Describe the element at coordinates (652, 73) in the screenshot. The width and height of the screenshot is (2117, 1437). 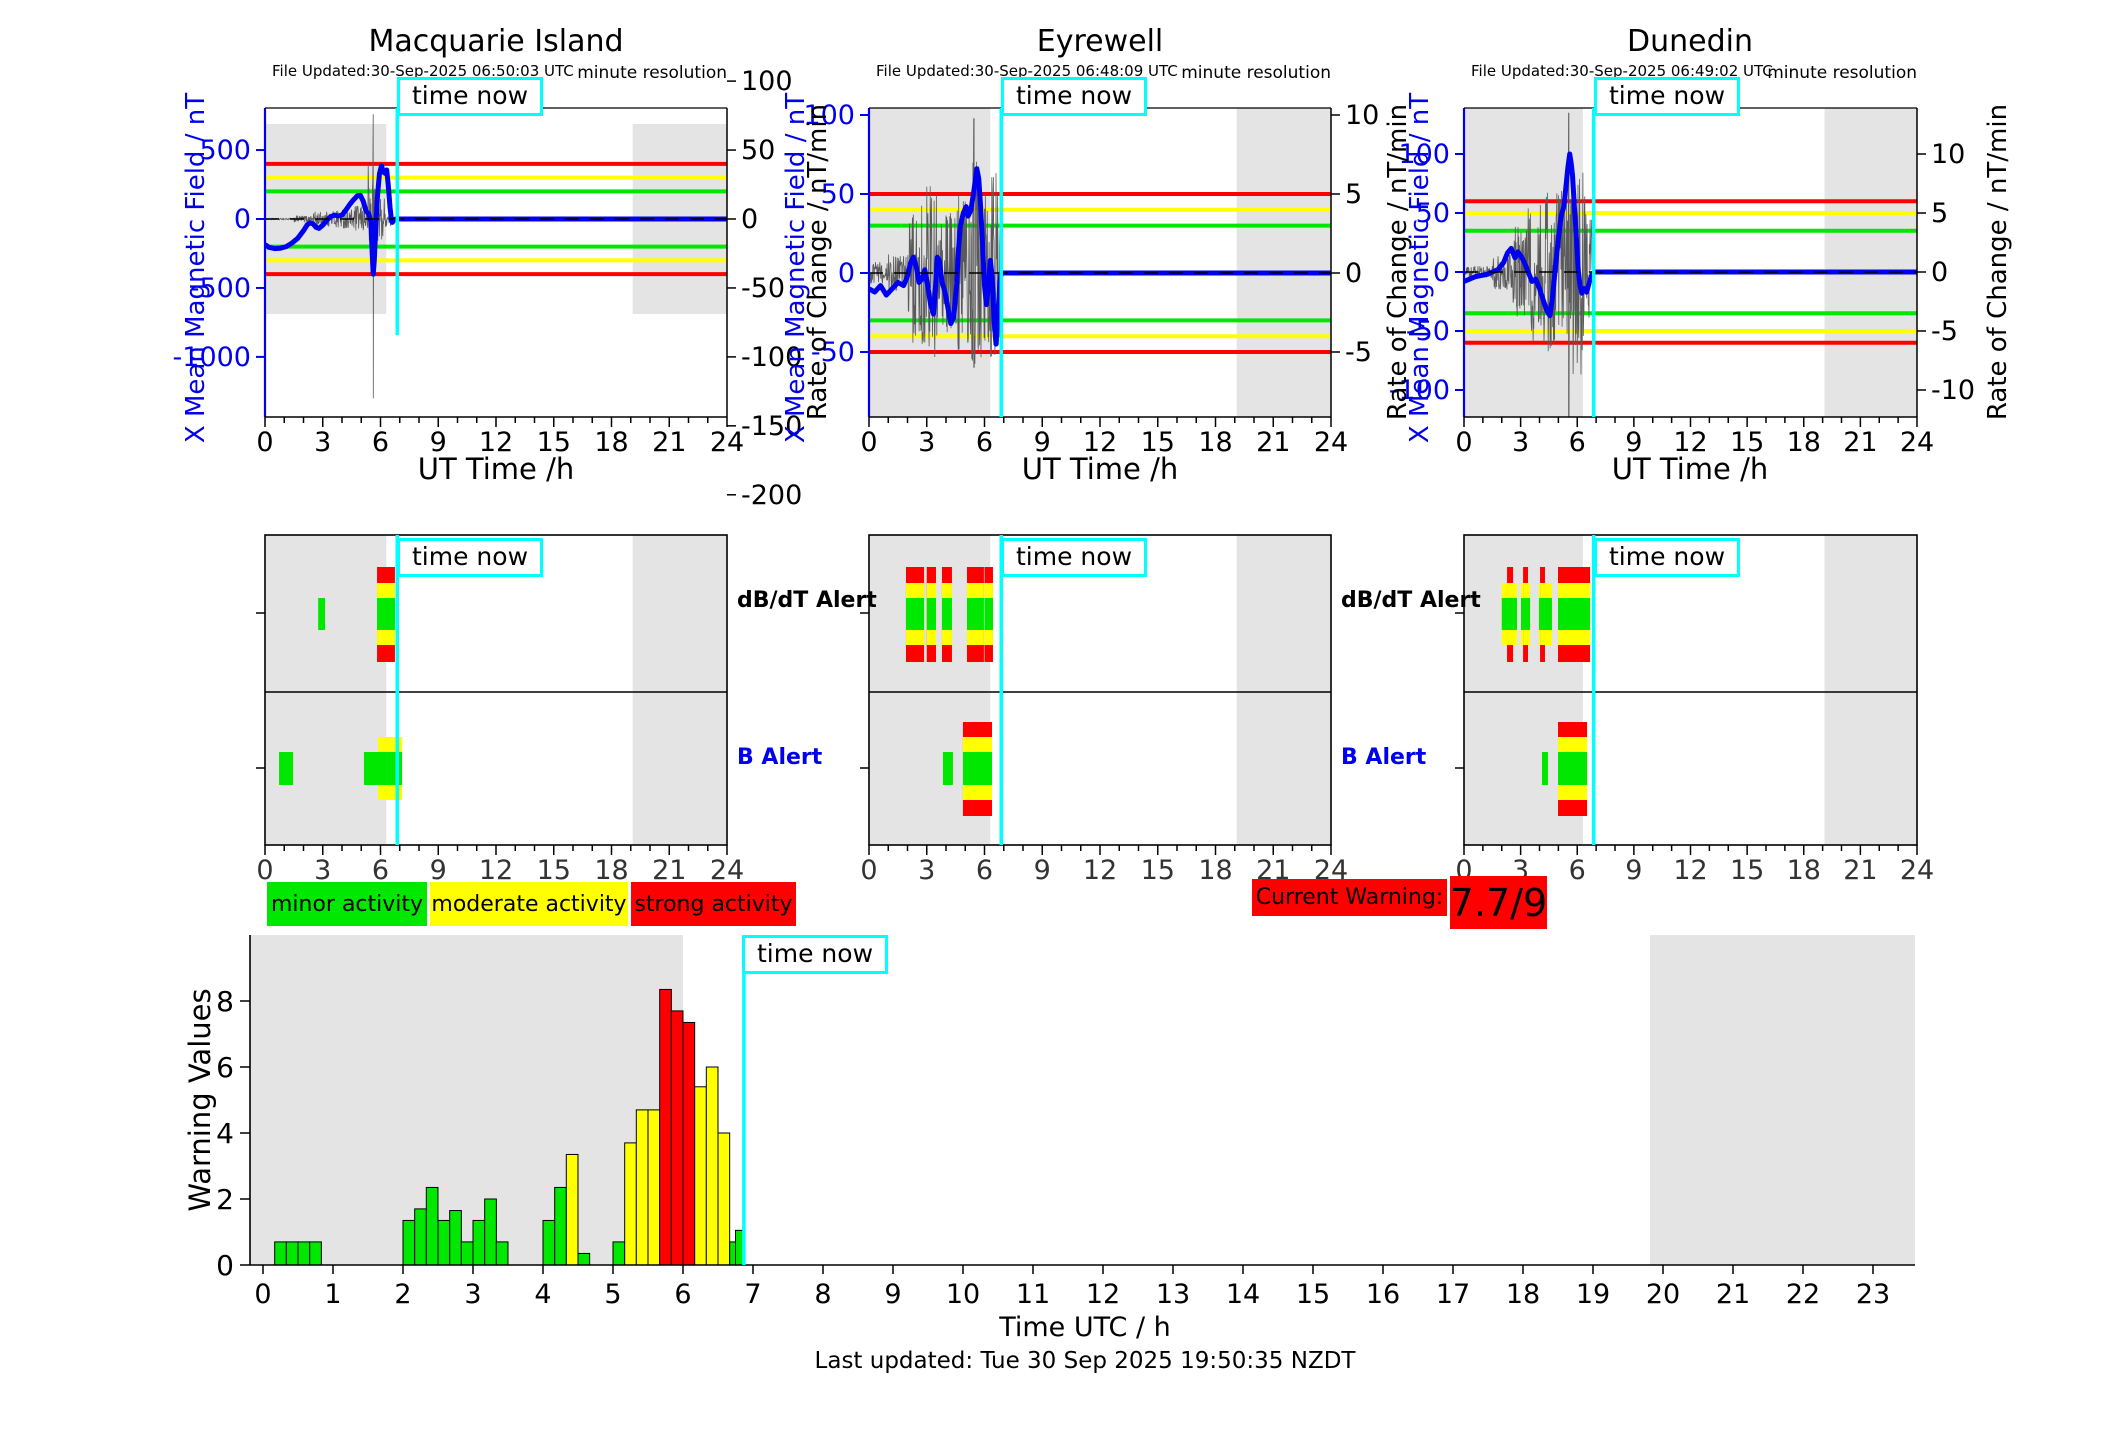
I see `resolution-label-macquarie: minute resolution` at that location.